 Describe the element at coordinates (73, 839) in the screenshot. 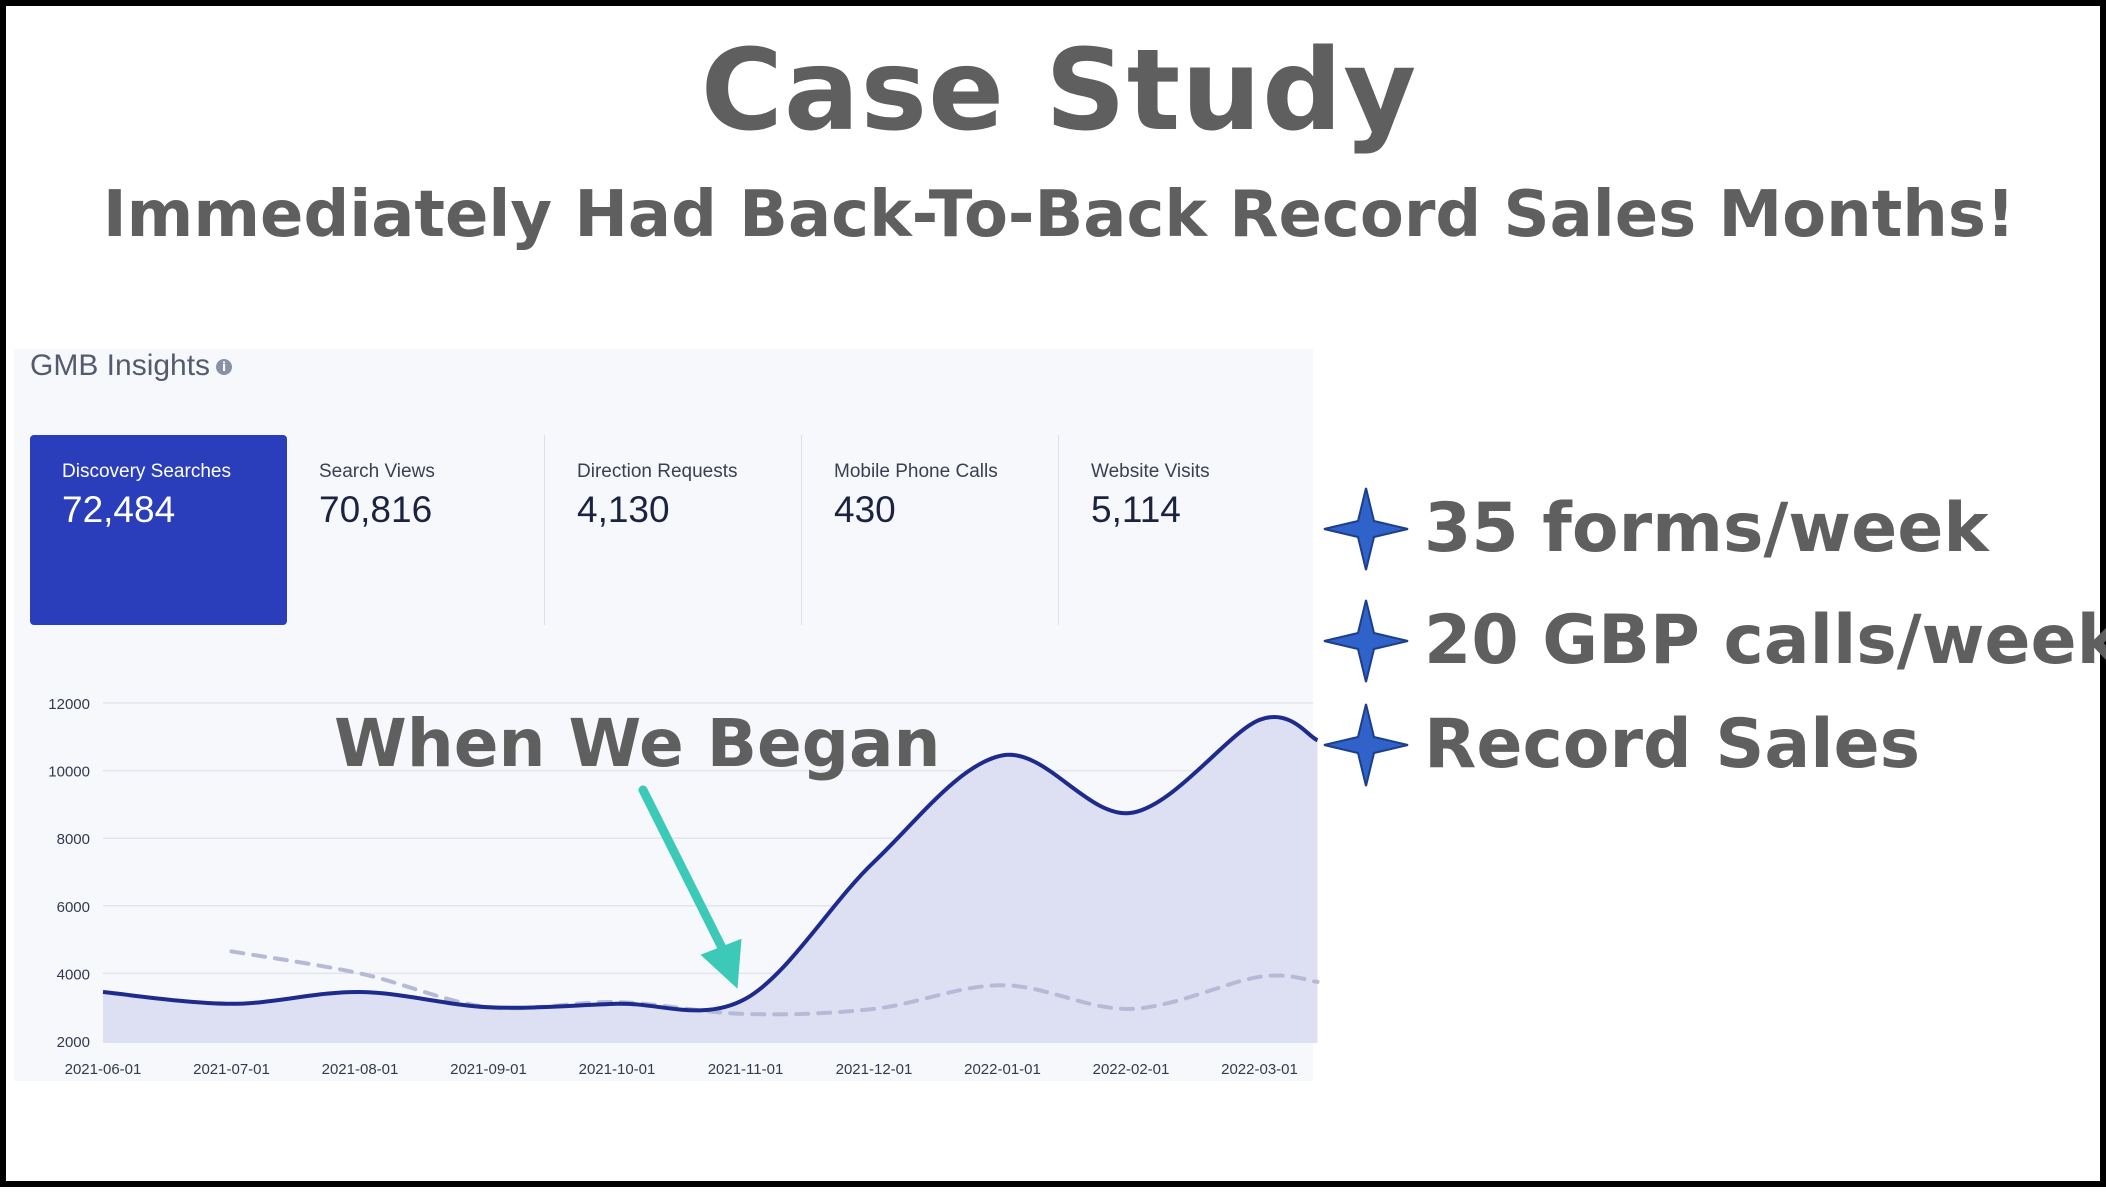

I see `y-tick-label: 8000` at that location.